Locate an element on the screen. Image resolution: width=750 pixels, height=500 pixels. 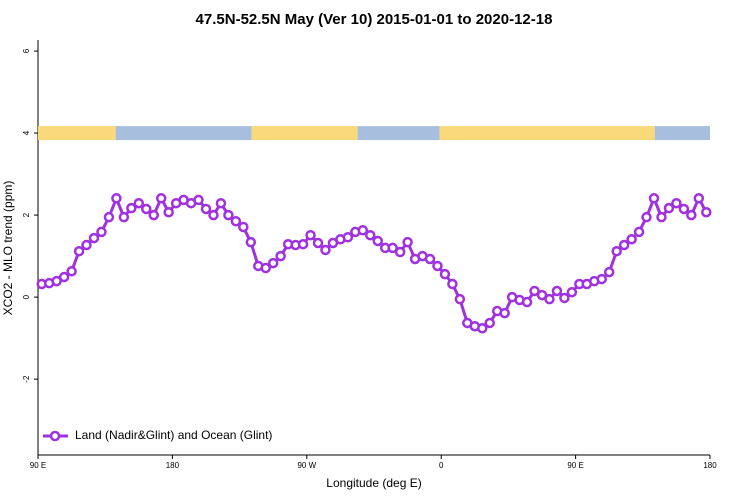
y-tick-label: -2 is located at coordinates (26, 379).